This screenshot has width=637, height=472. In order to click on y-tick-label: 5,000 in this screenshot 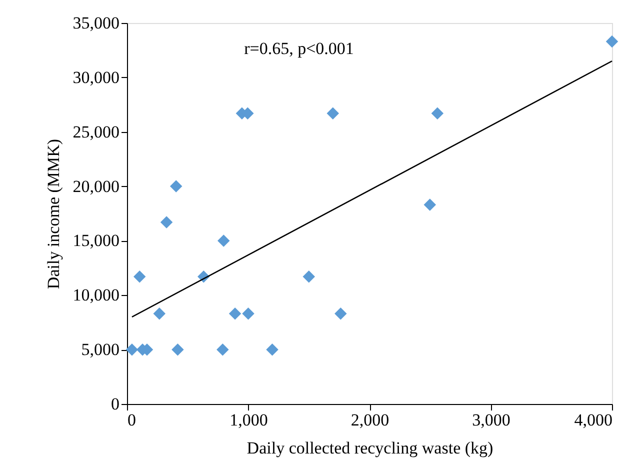, I will do `click(100, 350)`.